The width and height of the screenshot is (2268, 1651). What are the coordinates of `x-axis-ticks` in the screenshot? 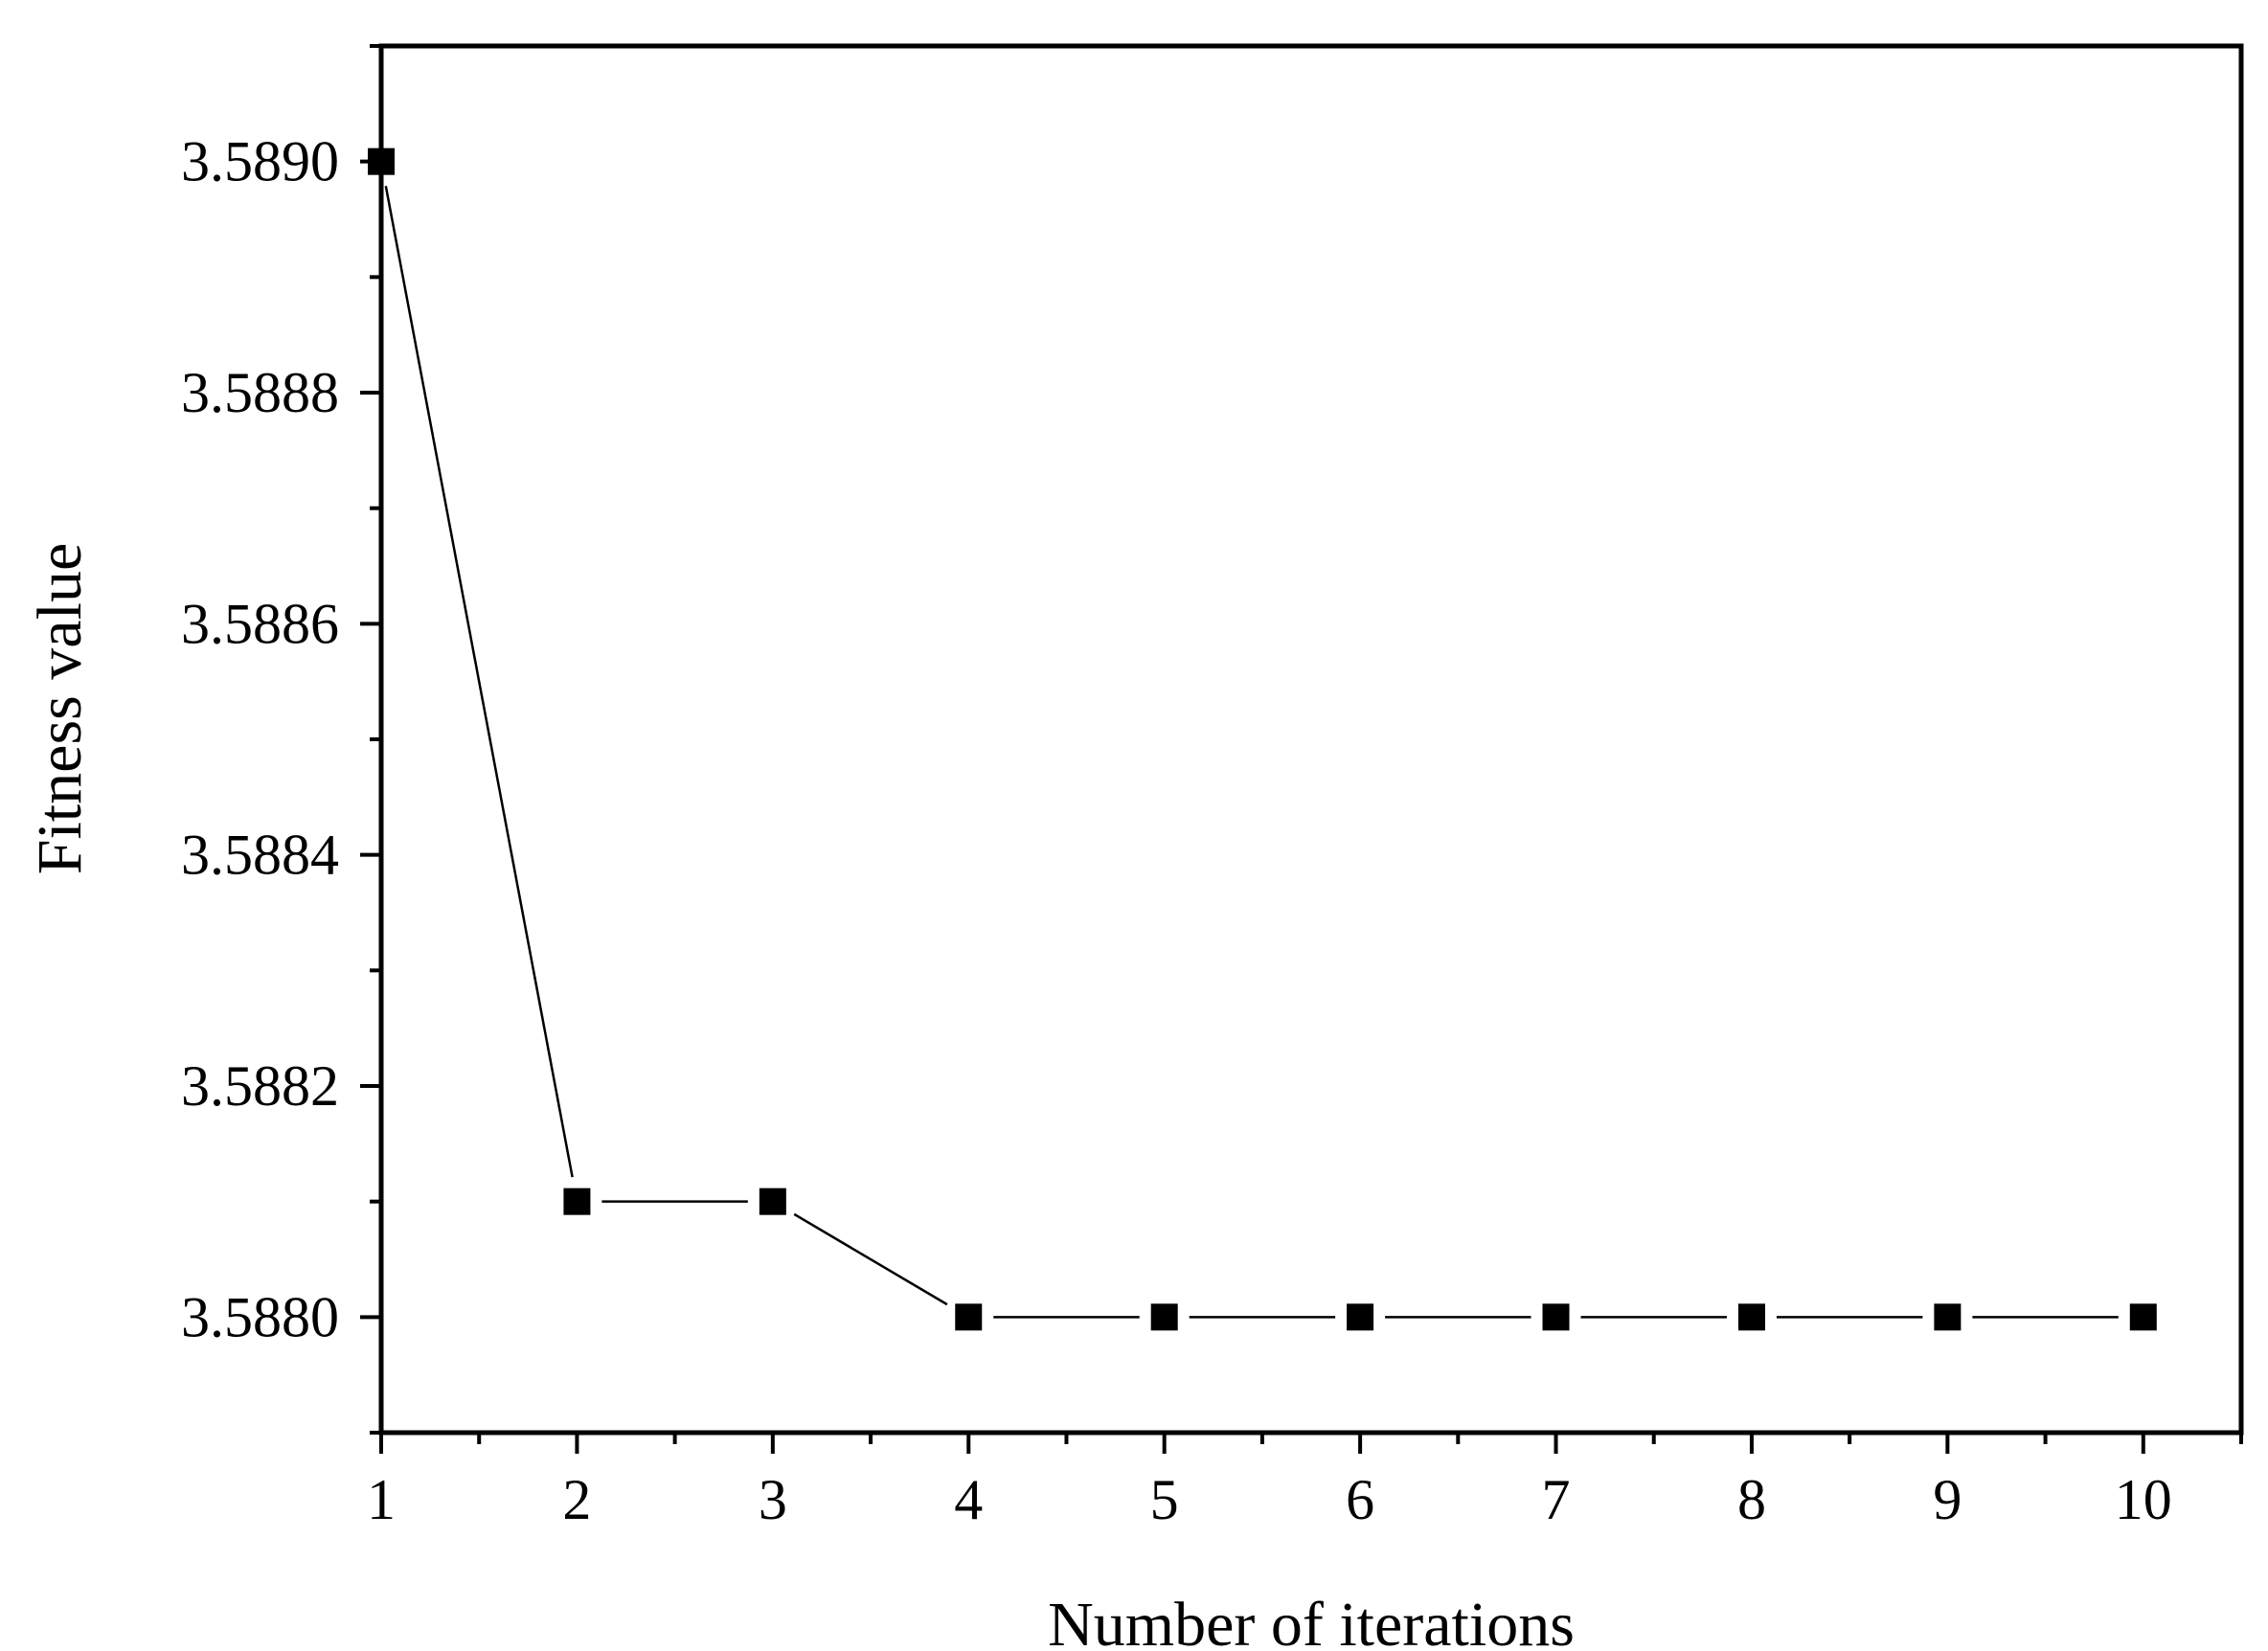 It's located at (1311, 1443).